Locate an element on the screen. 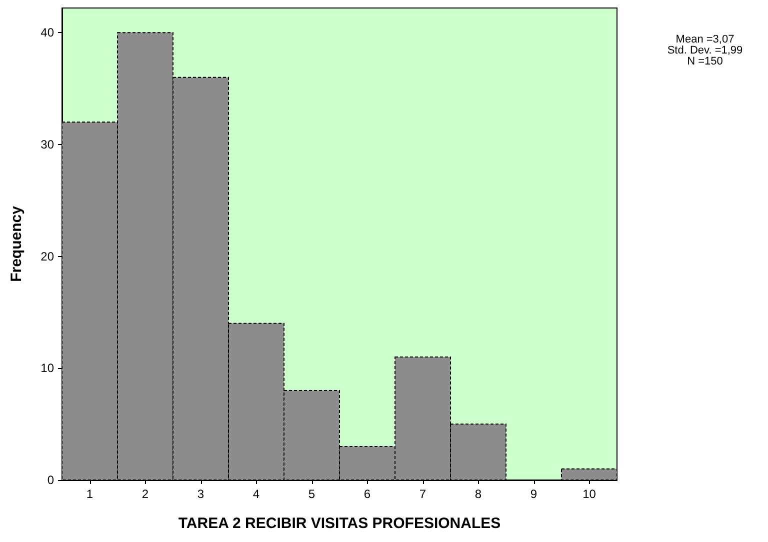  x-tick-label: 8 is located at coordinates (478, 494).